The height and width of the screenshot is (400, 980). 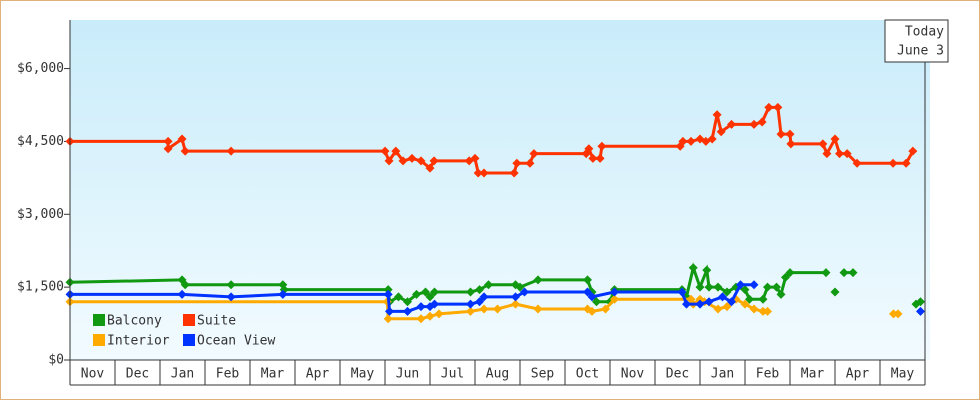 I want to click on x-tick-label: Jun, so click(x=407, y=374).